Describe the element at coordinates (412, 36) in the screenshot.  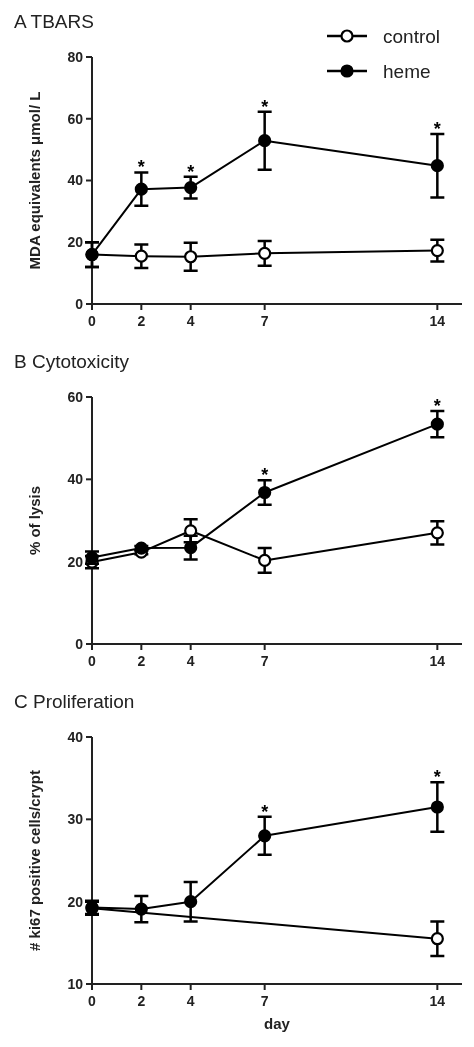
I see `legend-label: control` at that location.